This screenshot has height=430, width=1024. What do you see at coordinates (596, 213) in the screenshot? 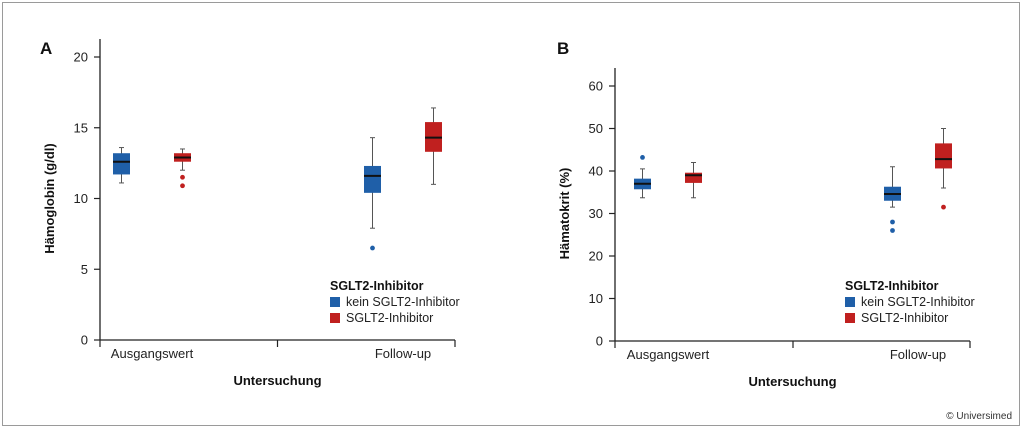
I see `y-tick-label: 30` at bounding box center [596, 213].